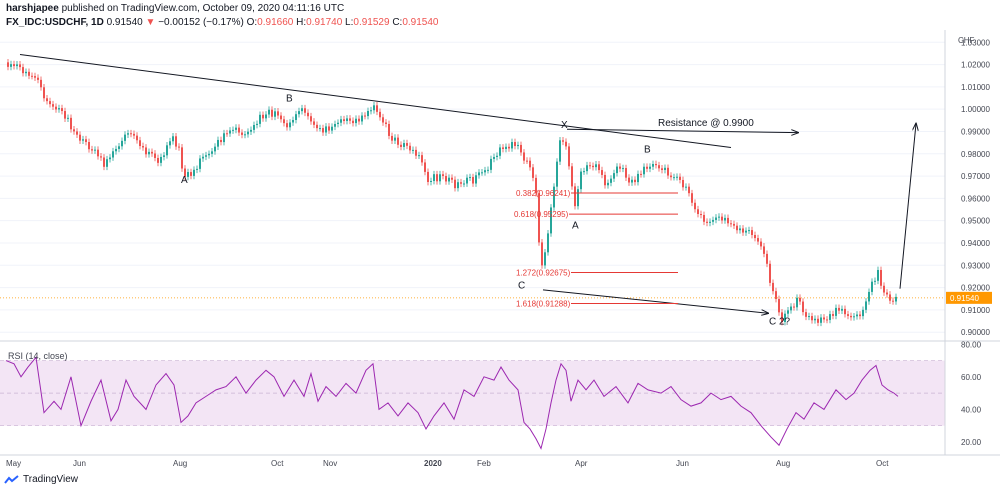  What do you see at coordinates (975, 221) in the screenshot?
I see `price-tick-label: 0.95000` at bounding box center [975, 221].